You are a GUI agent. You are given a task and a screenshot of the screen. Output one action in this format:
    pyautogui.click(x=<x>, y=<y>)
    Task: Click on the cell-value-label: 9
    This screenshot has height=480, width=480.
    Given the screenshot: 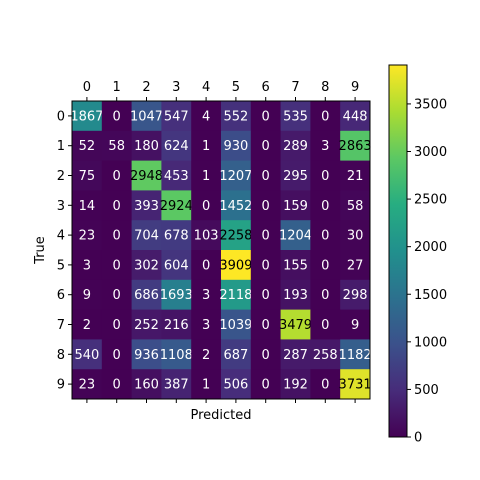 What is the action you would take?
    pyautogui.click(x=87, y=295)
    